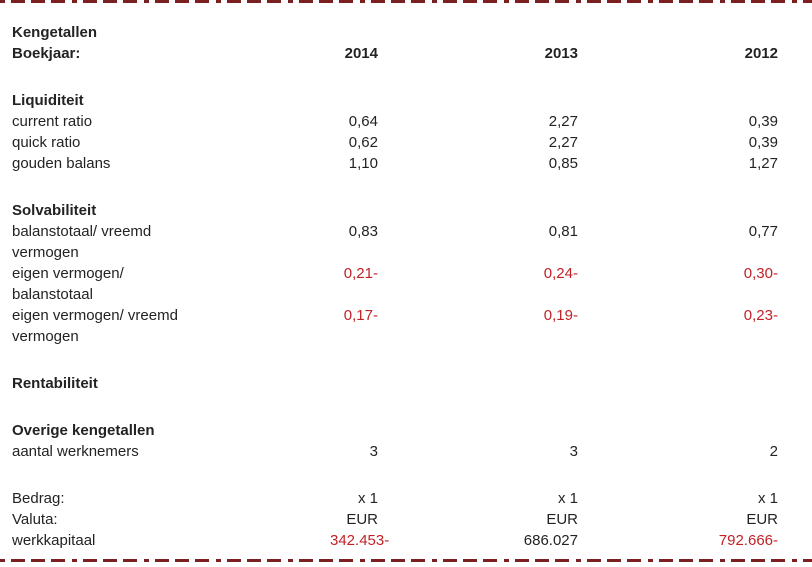 This screenshot has width=812, height=567. What do you see at coordinates (395, 519) in the screenshot?
I see `table-row: Valuta: EUR EUR EUR` at bounding box center [395, 519].